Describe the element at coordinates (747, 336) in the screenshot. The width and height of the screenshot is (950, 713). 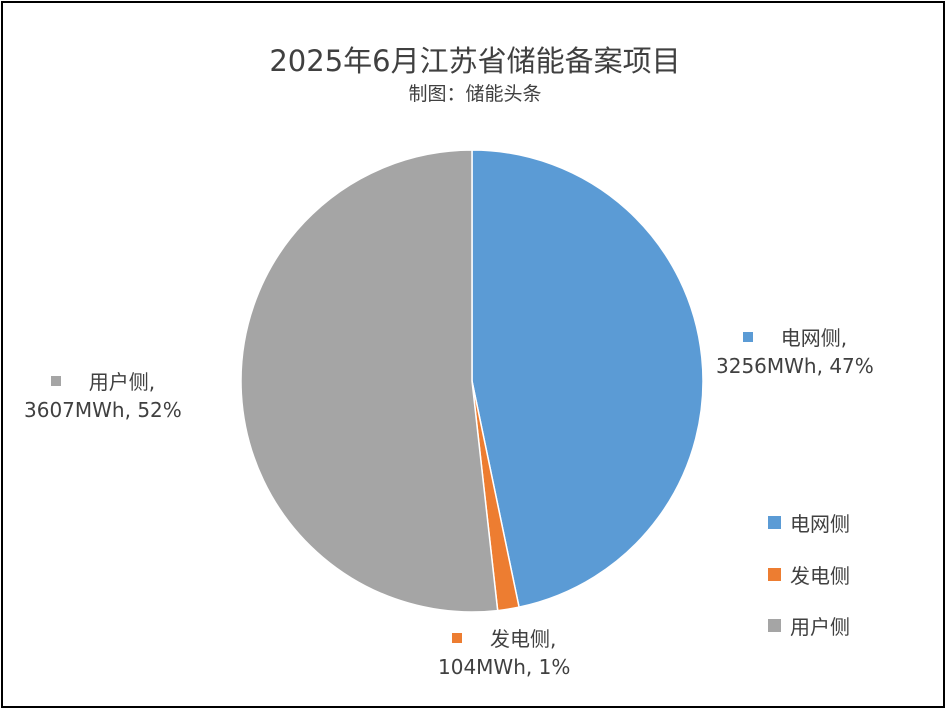
I see `label-swatch-grid` at that location.